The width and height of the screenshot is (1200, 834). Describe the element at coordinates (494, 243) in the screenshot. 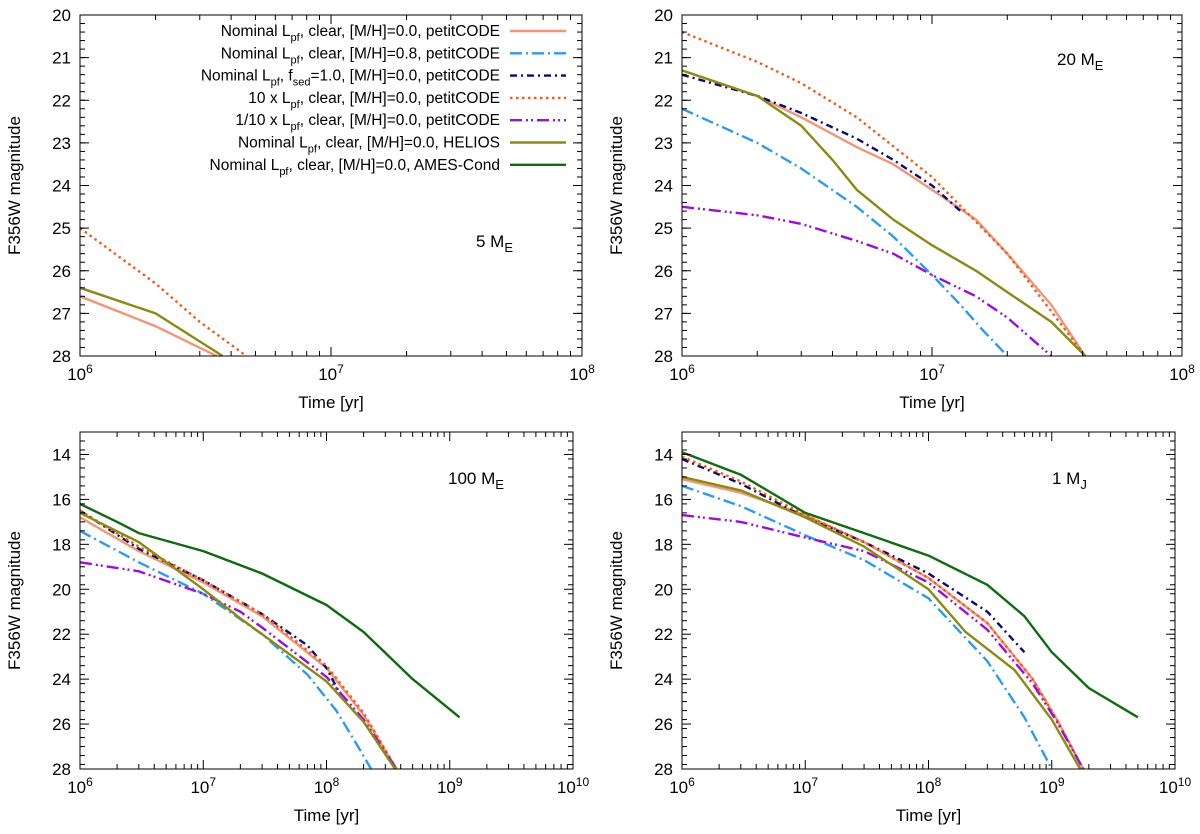

I see `mass-annotation: 5 ME` at that location.